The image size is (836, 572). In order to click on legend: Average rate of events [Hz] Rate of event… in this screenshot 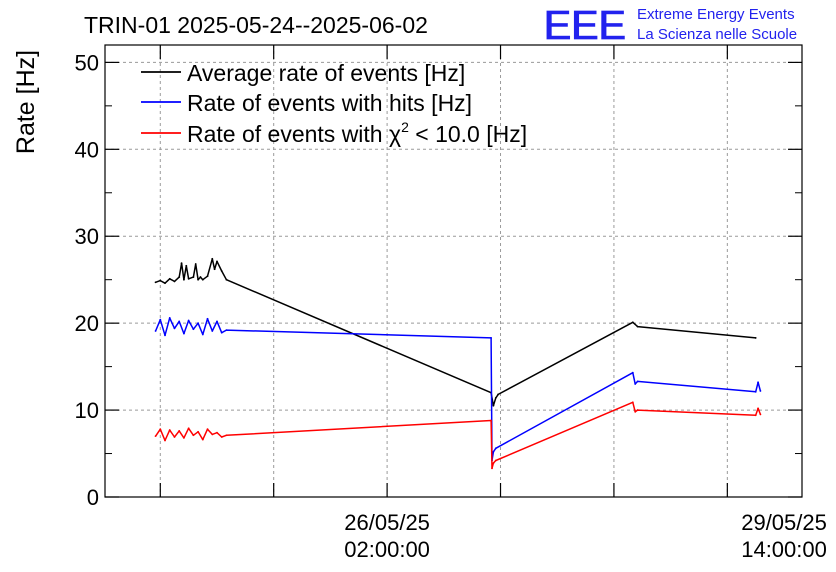, I will do `click(334, 103)`.